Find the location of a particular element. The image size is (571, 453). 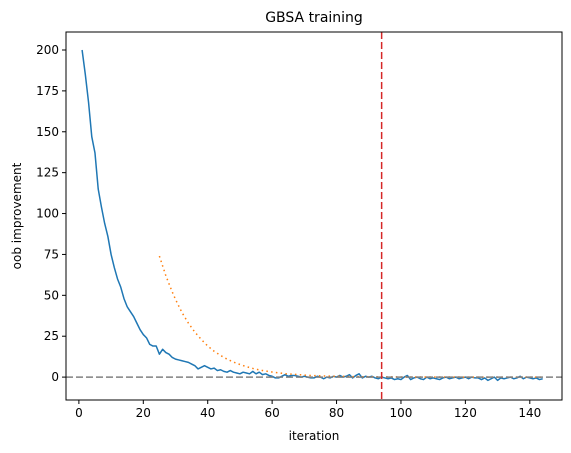

x-tick-label: 0 is located at coordinates (79, 413).